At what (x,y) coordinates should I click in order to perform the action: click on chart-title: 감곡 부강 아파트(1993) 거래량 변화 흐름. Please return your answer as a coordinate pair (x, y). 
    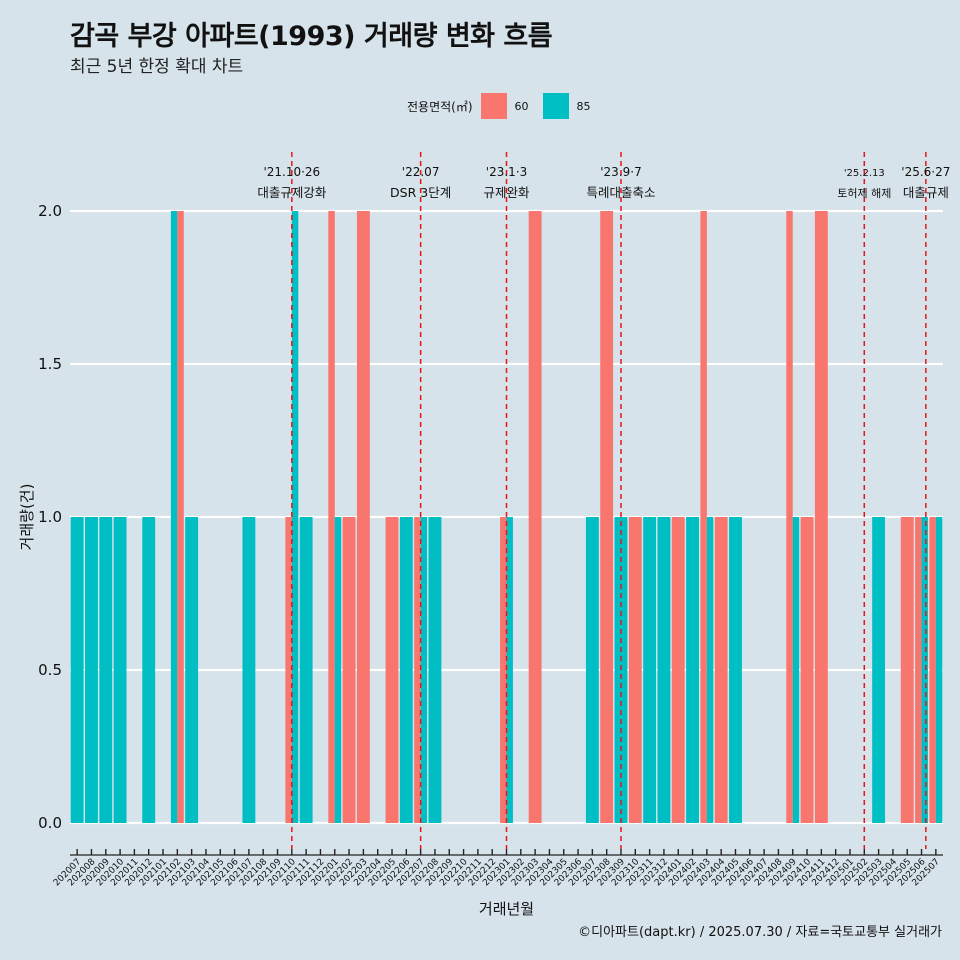
    Looking at the image, I should click on (311, 36).